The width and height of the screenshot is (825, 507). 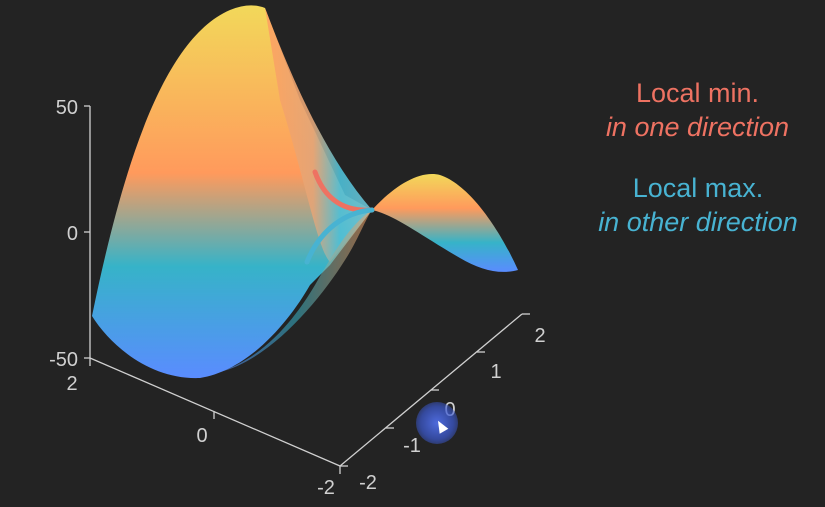 What do you see at coordinates (697, 110) in the screenshot?
I see `local-min-annotation: Local min. in one direction` at bounding box center [697, 110].